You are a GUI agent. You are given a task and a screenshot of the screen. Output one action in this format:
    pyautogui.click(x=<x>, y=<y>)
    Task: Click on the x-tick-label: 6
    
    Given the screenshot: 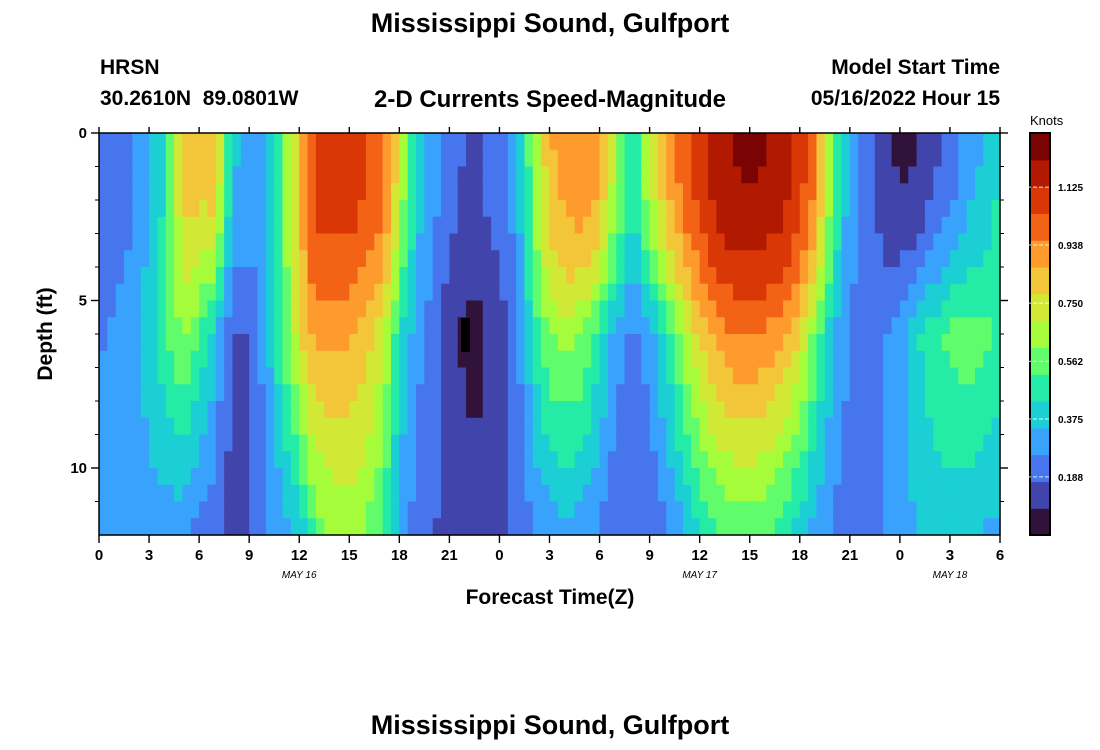 What is the action you would take?
    pyautogui.click(x=1000, y=555)
    